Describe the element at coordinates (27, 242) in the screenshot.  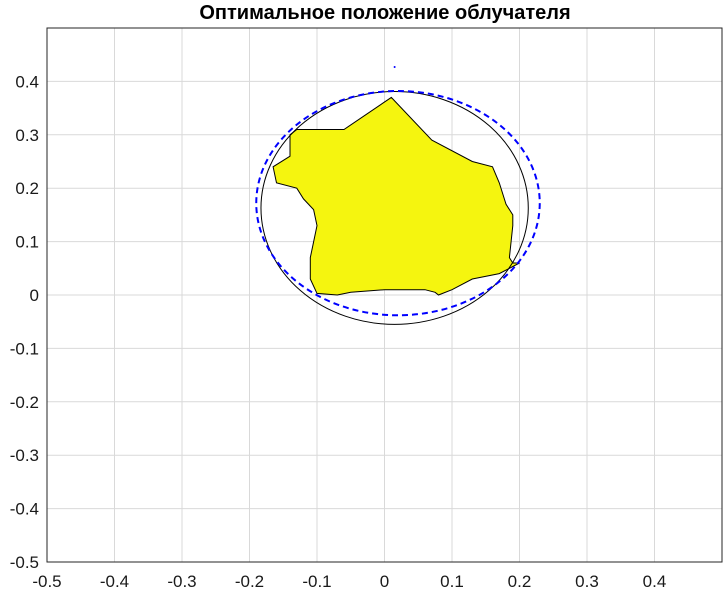
I see `y-tick-label: 0.1` at that location.